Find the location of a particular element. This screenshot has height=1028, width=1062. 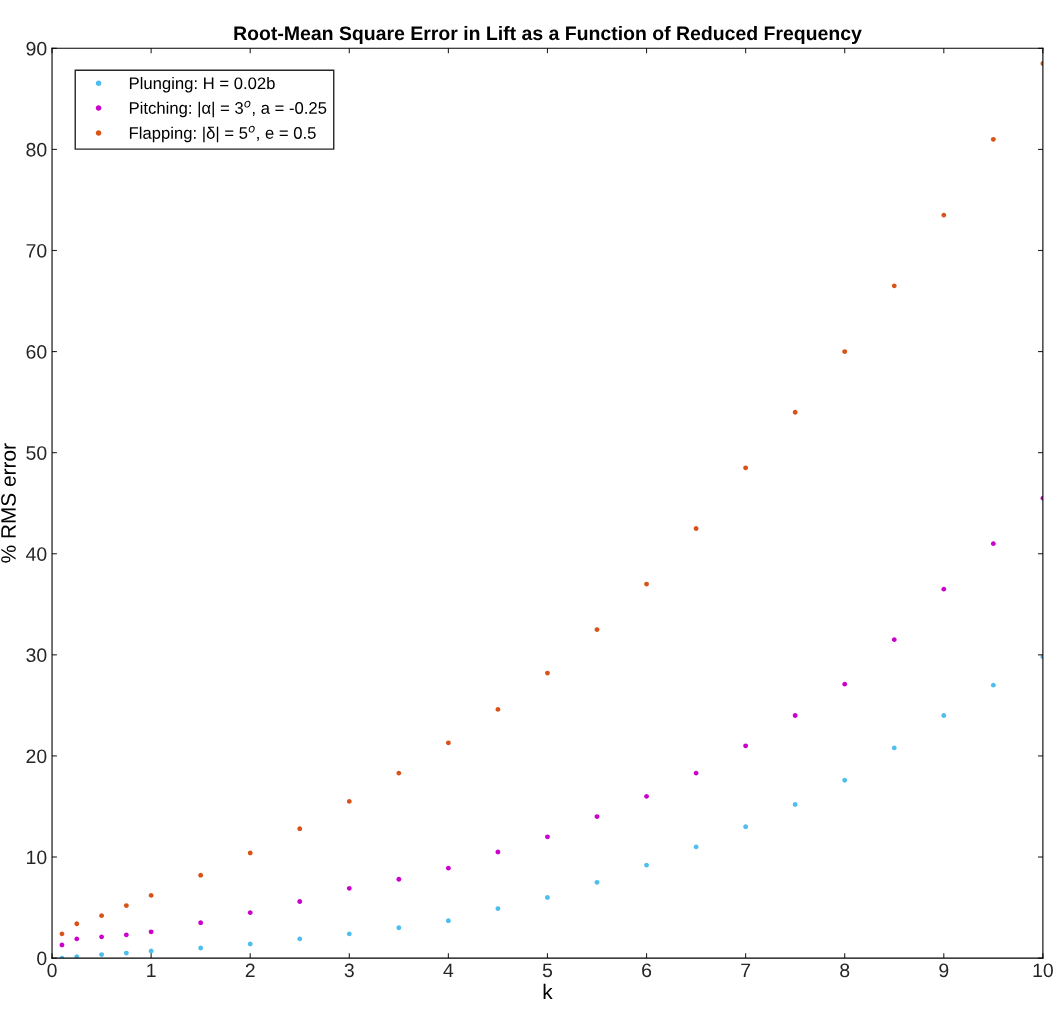

x-tick-label: 0 is located at coordinates (52, 970).